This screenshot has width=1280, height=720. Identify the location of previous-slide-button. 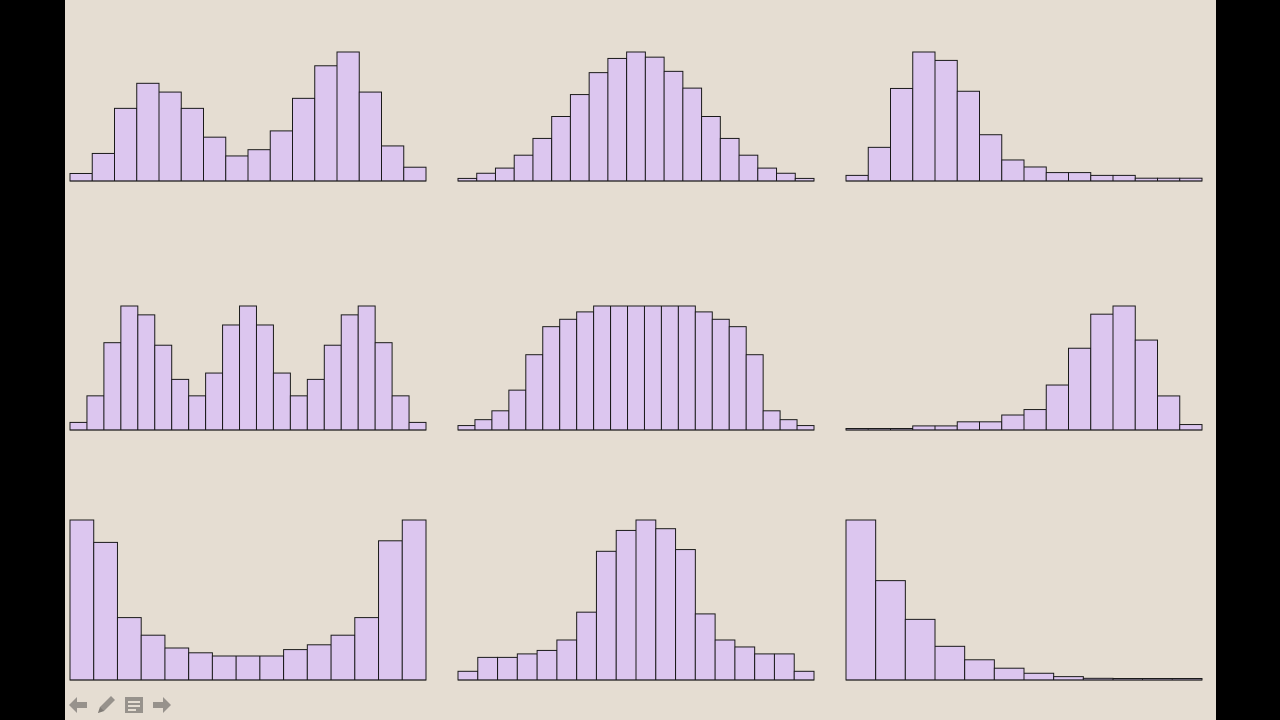
(78, 705).